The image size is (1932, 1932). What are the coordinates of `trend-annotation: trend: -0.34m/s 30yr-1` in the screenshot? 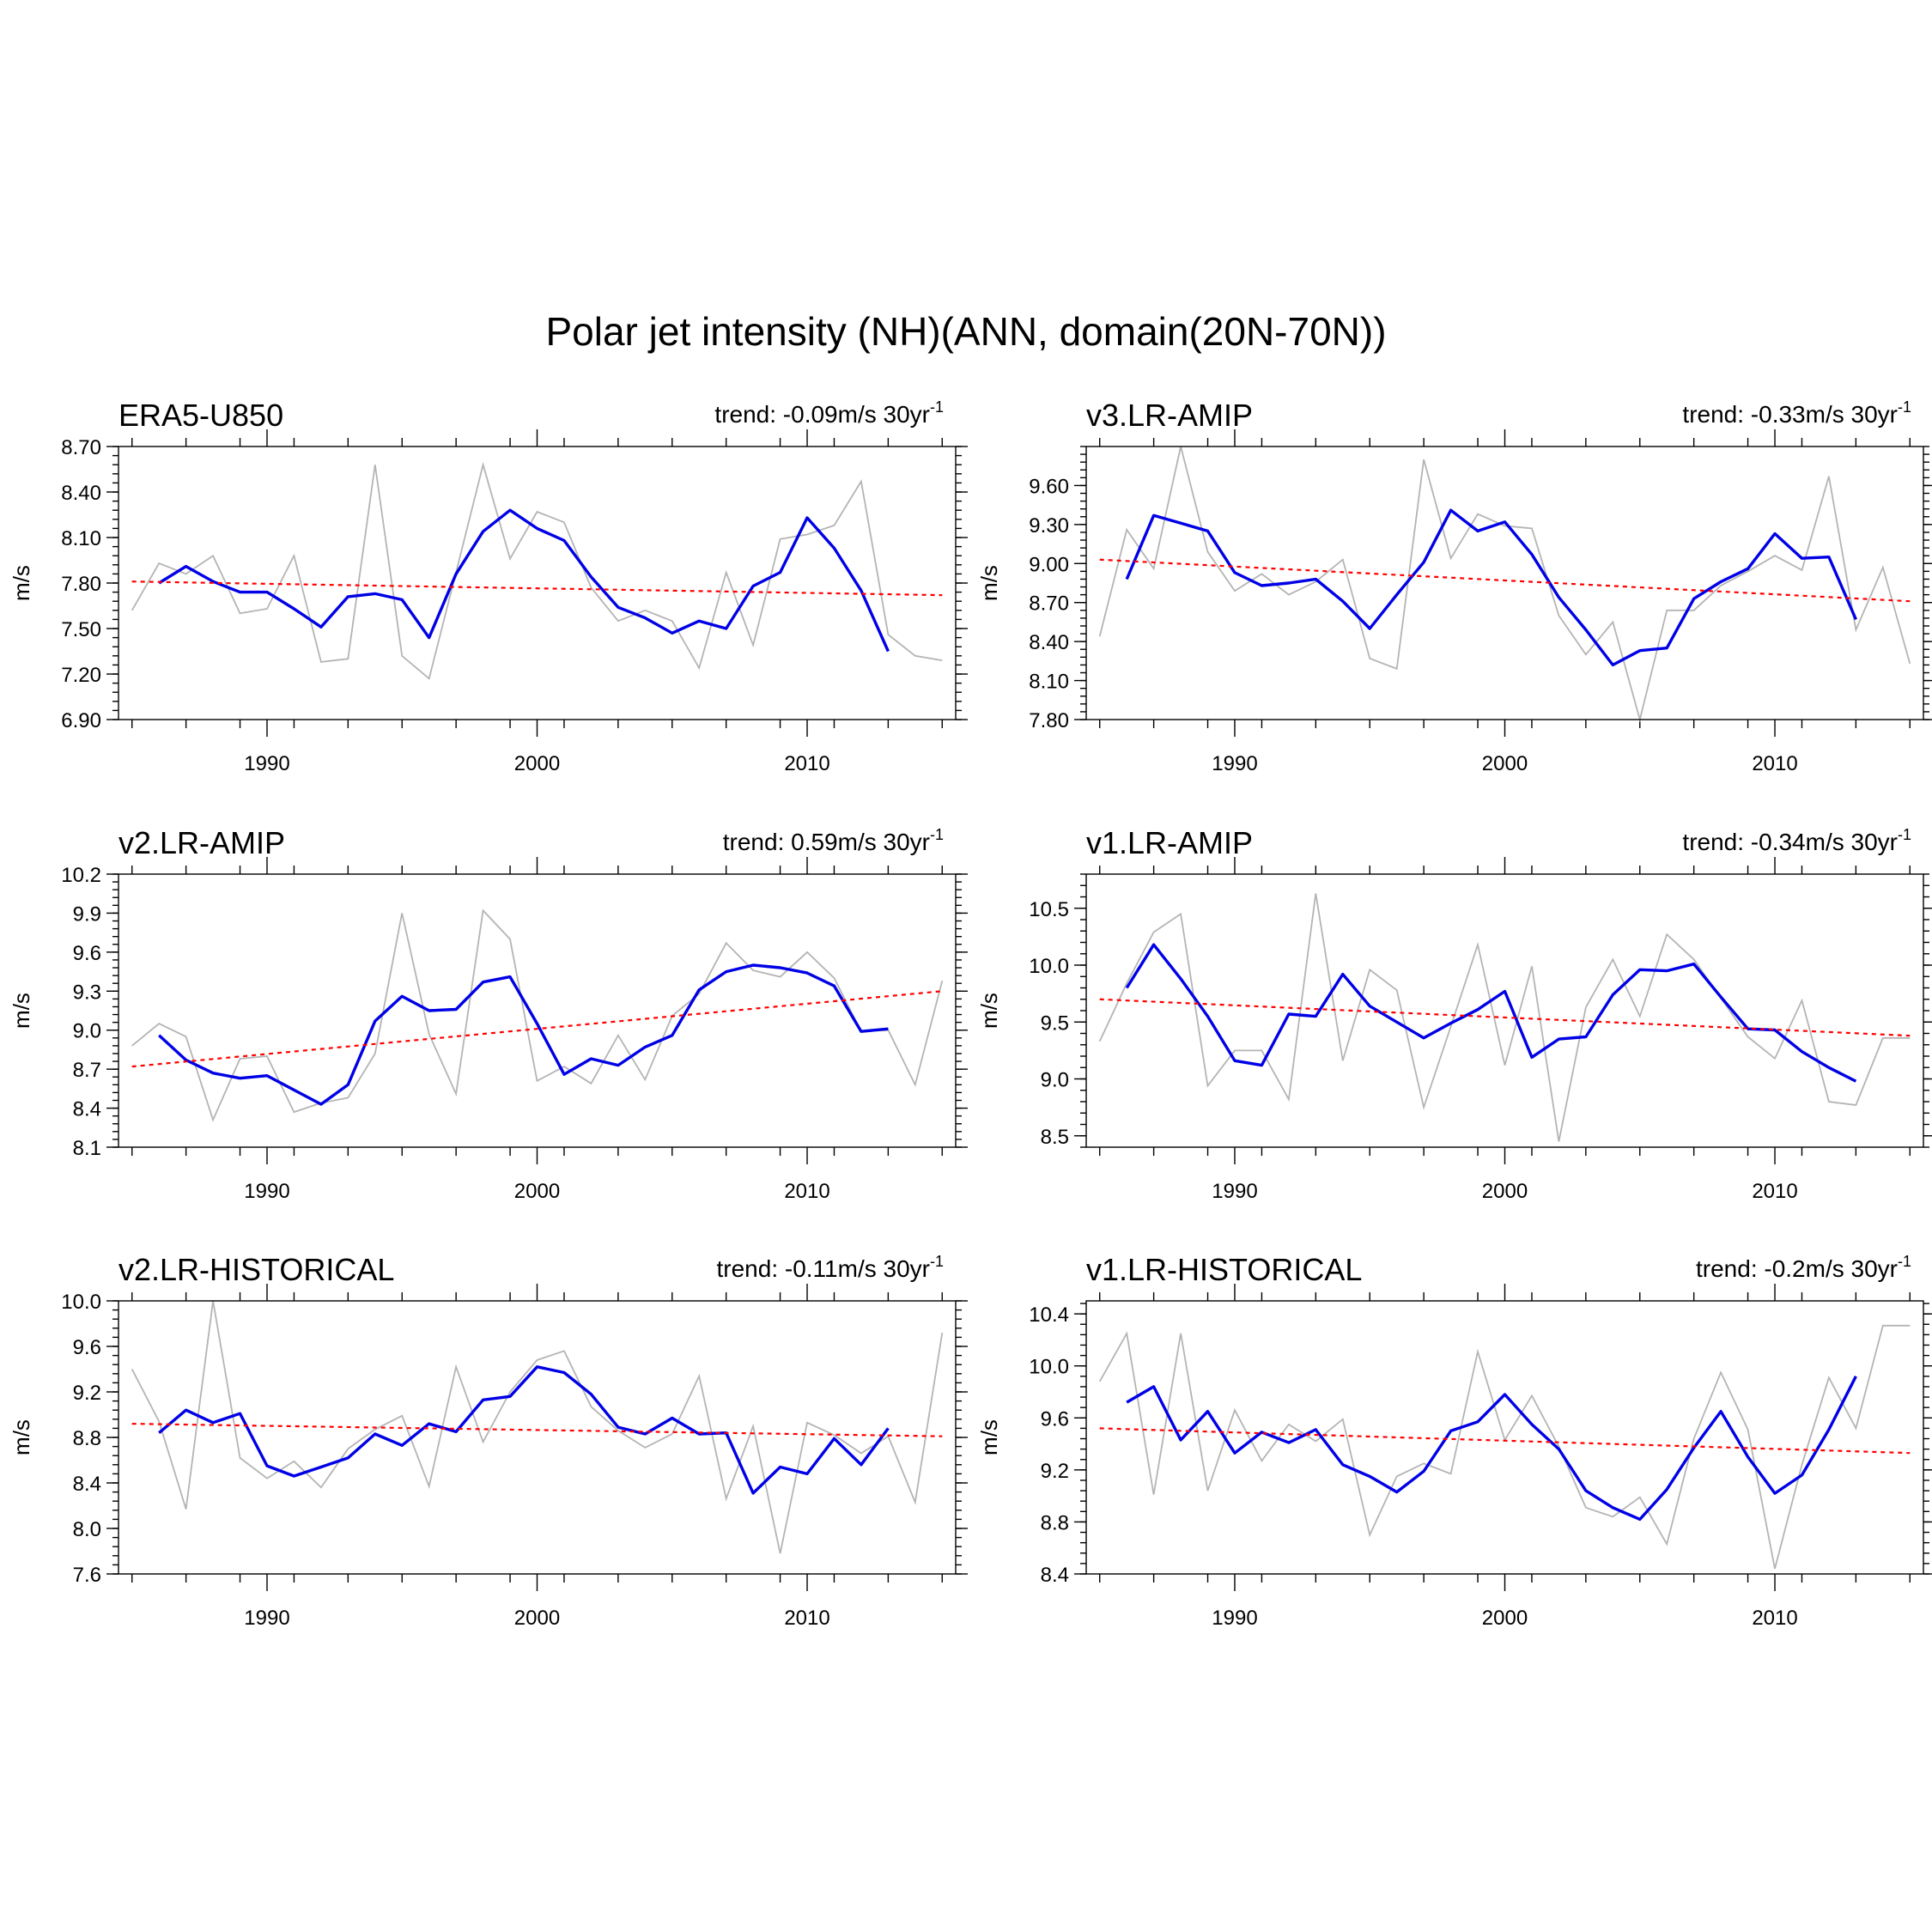 It's located at (1797, 841).